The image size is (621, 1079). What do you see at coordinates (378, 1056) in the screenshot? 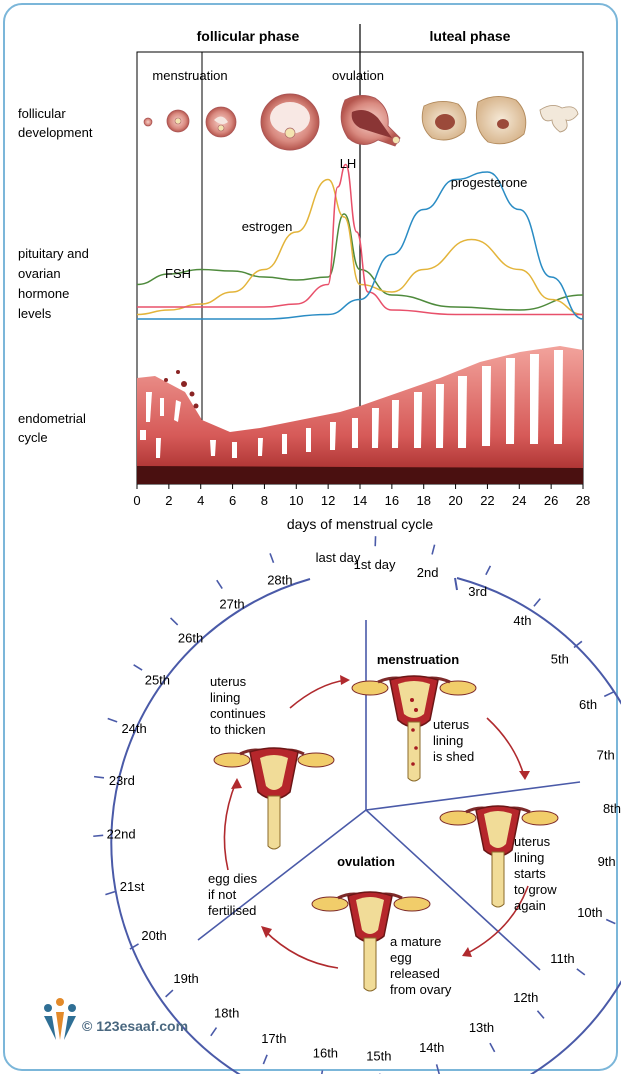
I see `day-label: 15th` at bounding box center [378, 1056].